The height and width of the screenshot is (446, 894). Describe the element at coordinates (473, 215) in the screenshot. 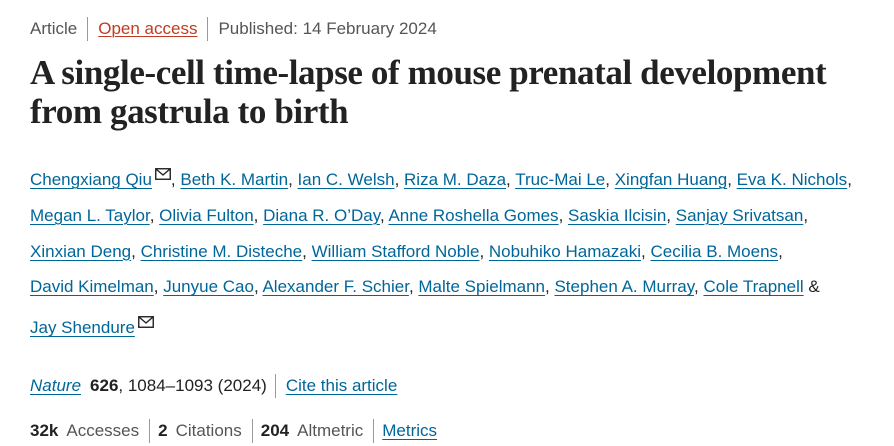

I see `author-link: Anne Roshella Gomes` at that location.